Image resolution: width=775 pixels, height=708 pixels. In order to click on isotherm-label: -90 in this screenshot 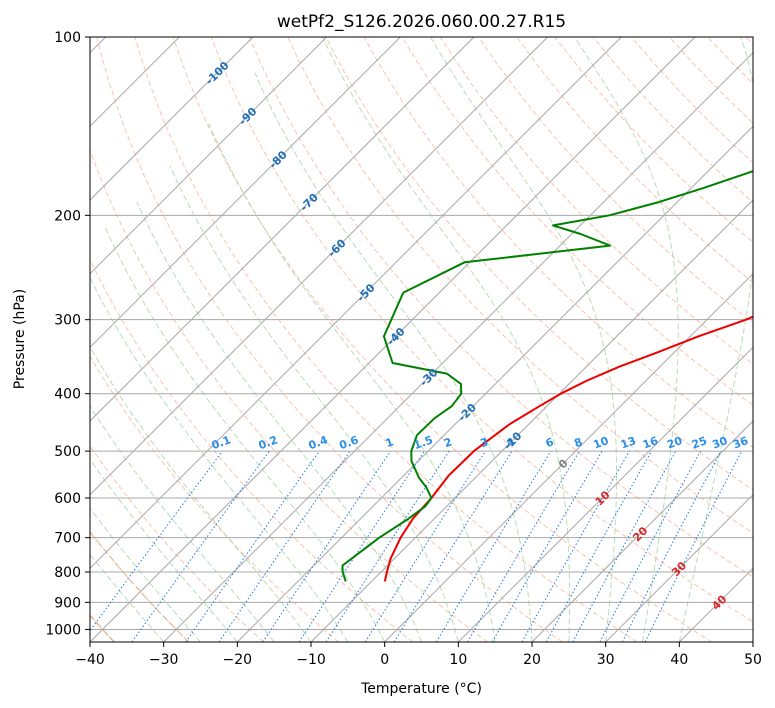, I will do `click(247, 116)`.